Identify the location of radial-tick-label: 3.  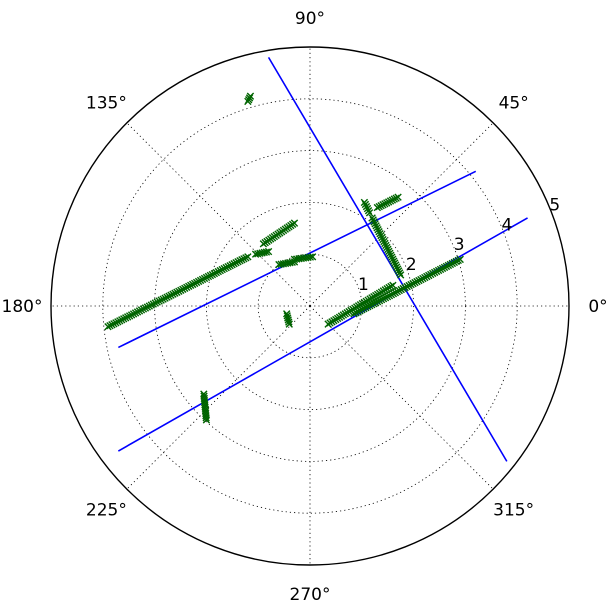
(459, 245).